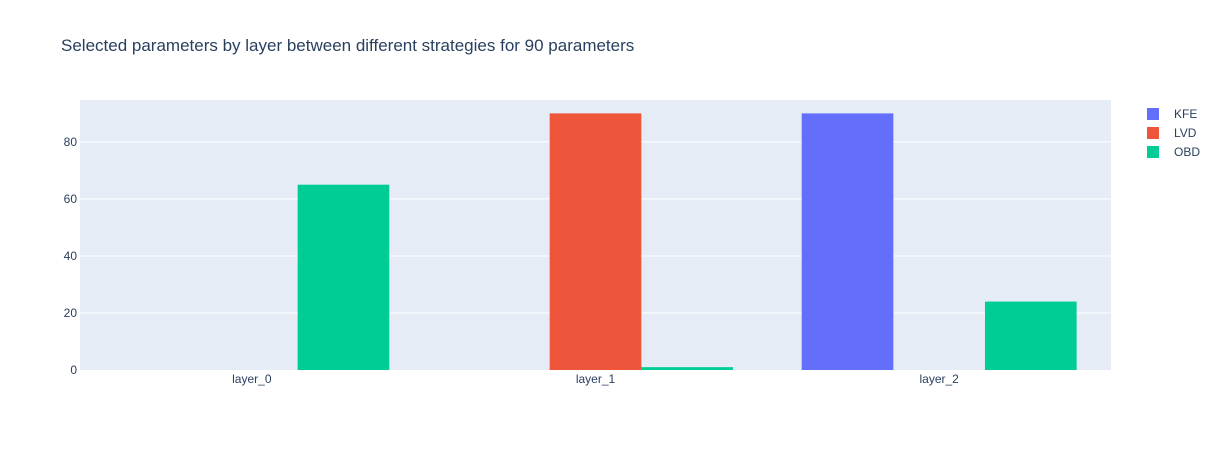  What do you see at coordinates (73, 370) in the screenshot?
I see `y-tick-label: 0` at bounding box center [73, 370].